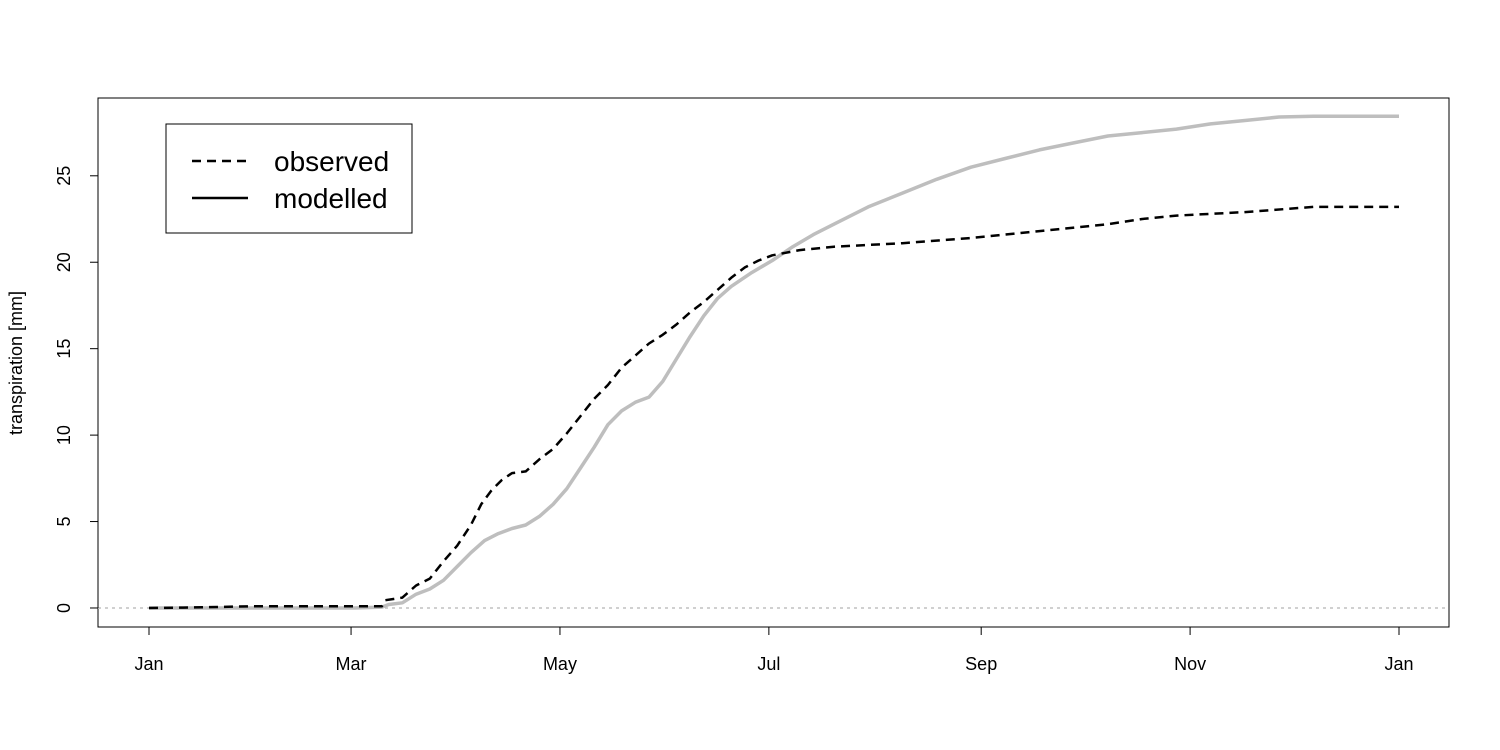 This screenshot has width=1500, height=750. What do you see at coordinates (981, 664) in the screenshot?
I see `x-tick-label: Sep` at bounding box center [981, 664].